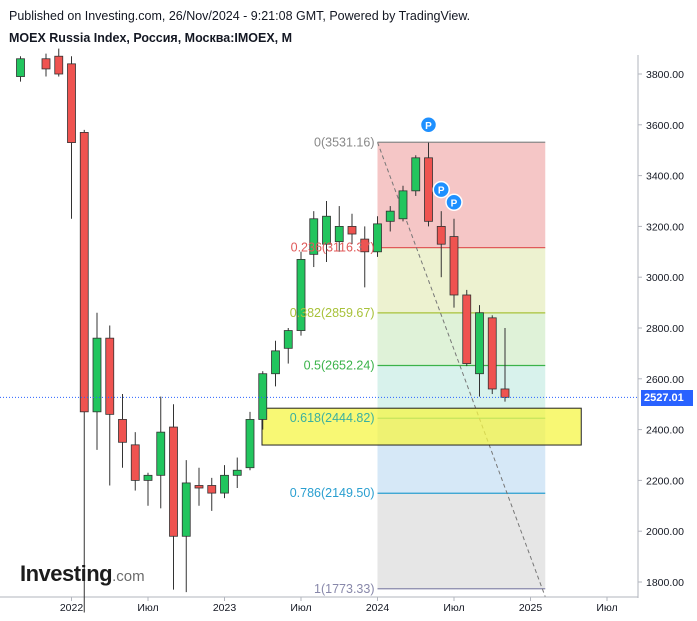  Describe the element at coordinates (665, 126) in the screenshot. I see `y-tick-label: 3600.00` at that location.